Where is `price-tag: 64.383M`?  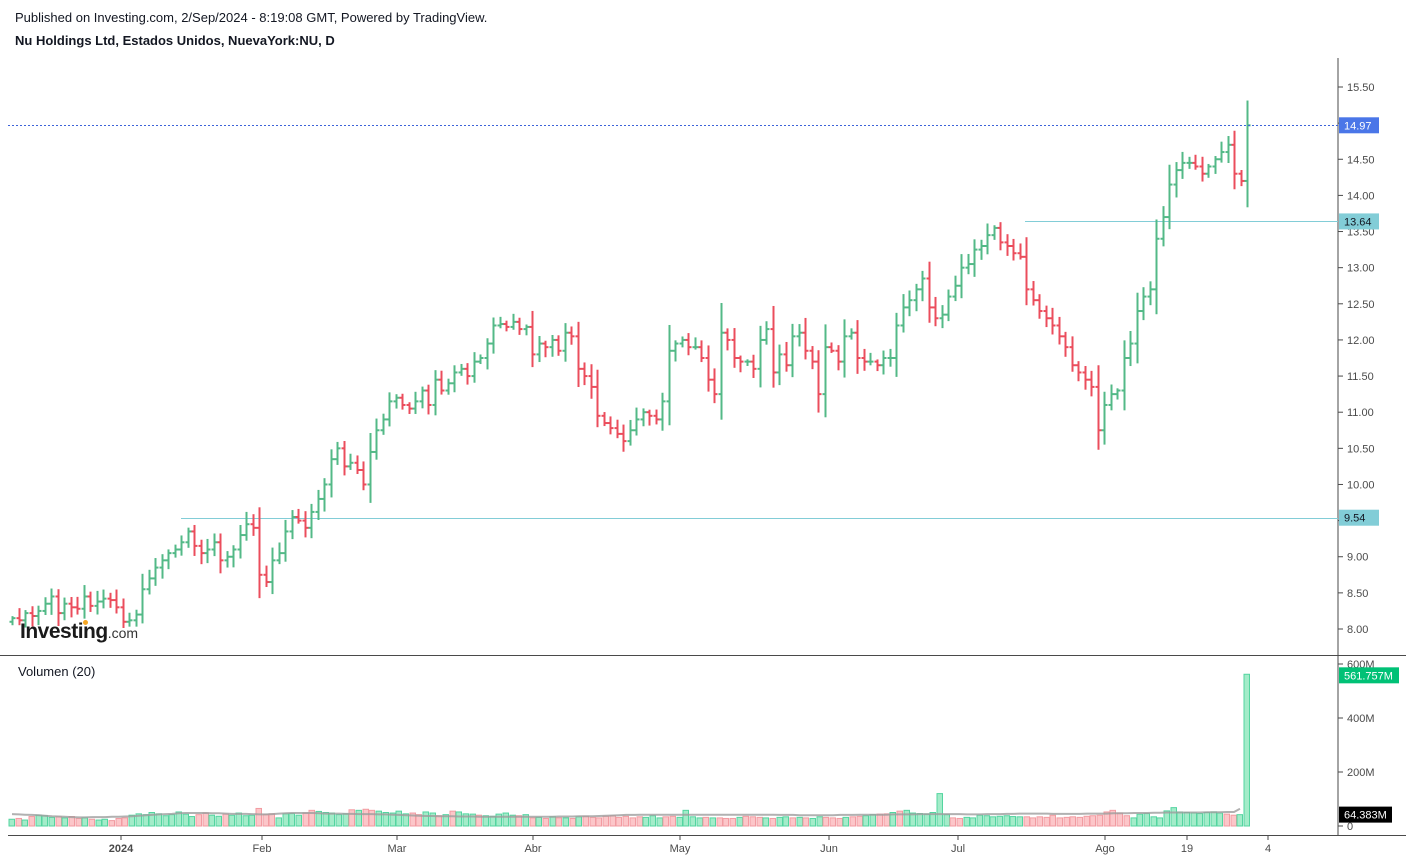 price-tag: 64.383M is located at coordinates (1365, 814).